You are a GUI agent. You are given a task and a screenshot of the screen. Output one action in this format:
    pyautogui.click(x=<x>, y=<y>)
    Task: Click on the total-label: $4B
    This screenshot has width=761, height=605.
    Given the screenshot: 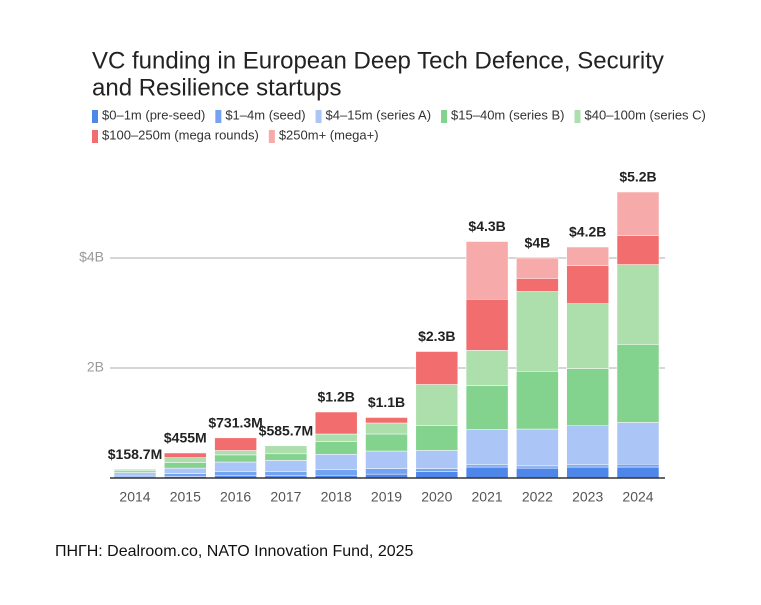 What is the action you would take?
    pyautogui.click(x=538, y=243)
    